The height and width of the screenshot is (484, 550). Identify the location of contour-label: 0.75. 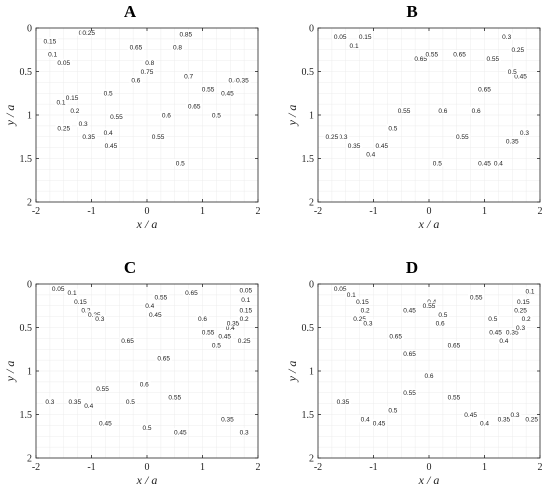
(147, 72).